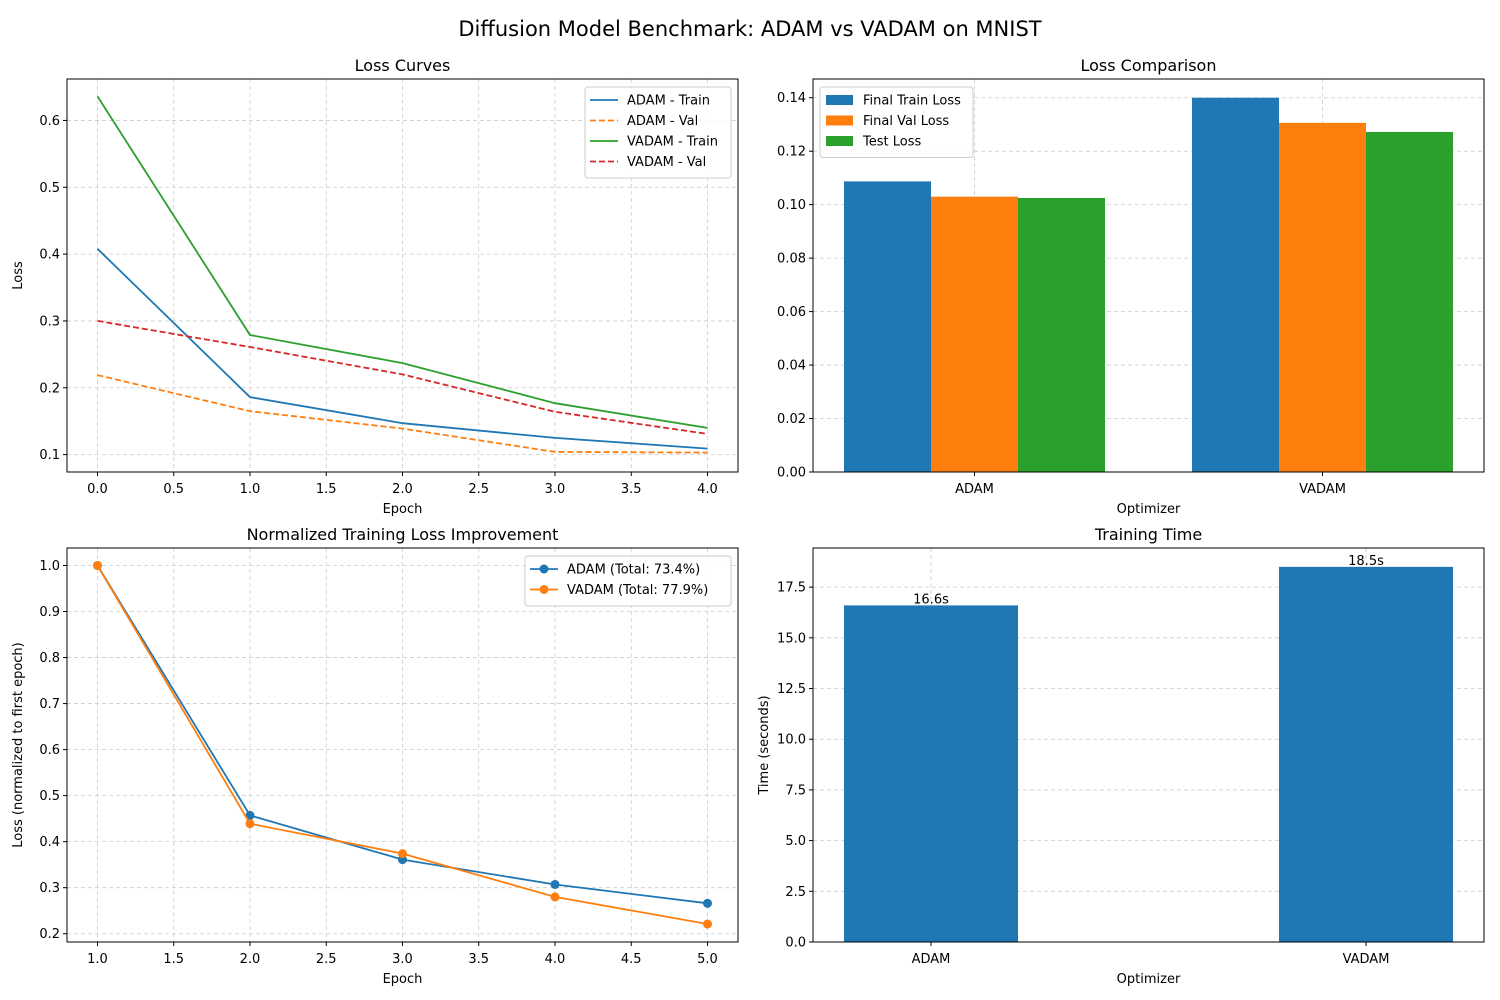  I want to click on normalized-improvement-title: Normalized Training Loss Improvement, so click(403, 534).